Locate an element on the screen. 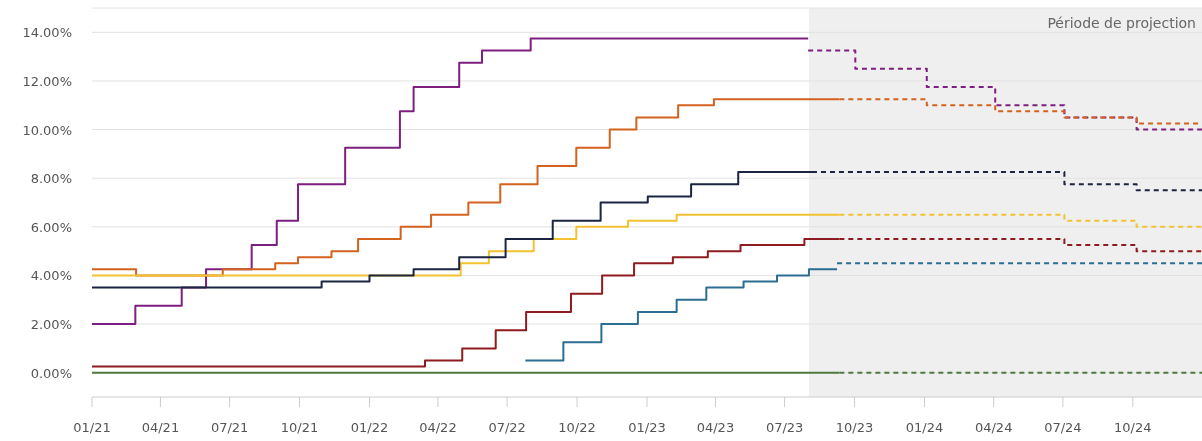 The height and width of the screenshot is (441, 1202). x-tick-label: 10/22 is located at coordinates (577, 427).